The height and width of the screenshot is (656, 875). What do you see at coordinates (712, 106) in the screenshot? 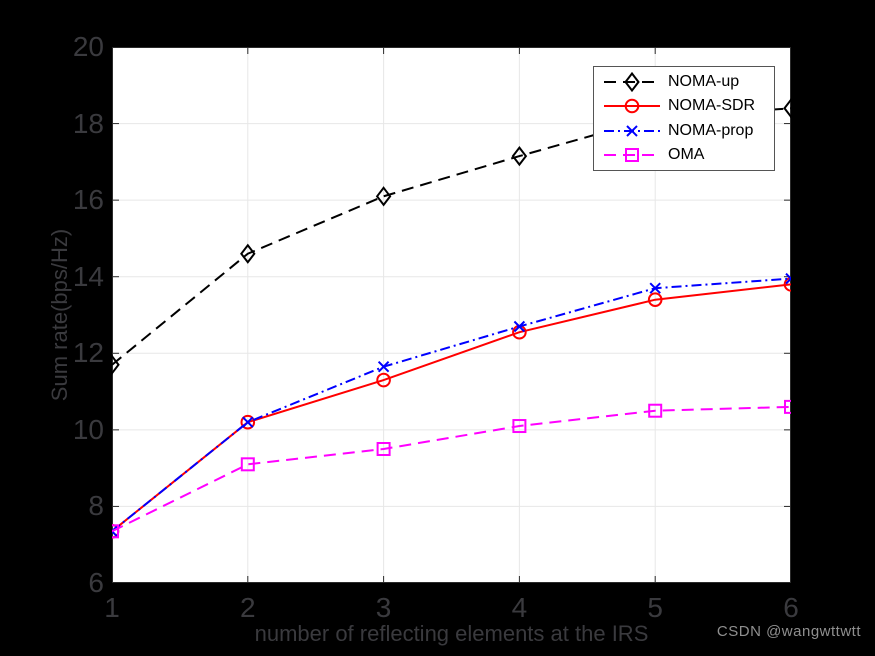
I see `legend-label: NOMA-SDR` at bounding box center [712, 106].